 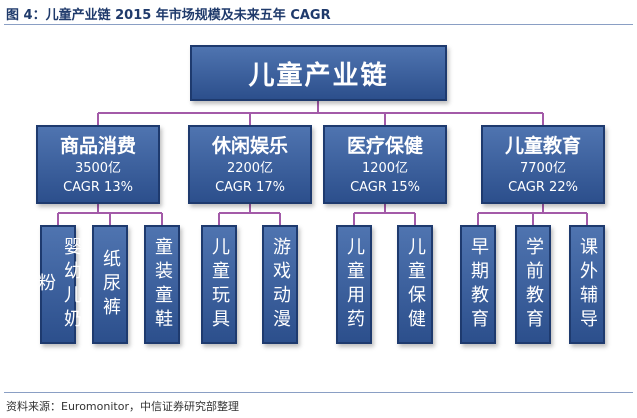 I want to click on bottom-rule, so click(x=318, y=392).